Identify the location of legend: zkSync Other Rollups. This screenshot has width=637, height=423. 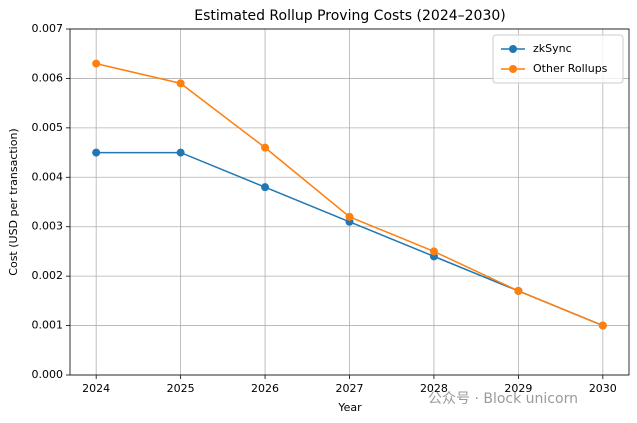
(558, 59).